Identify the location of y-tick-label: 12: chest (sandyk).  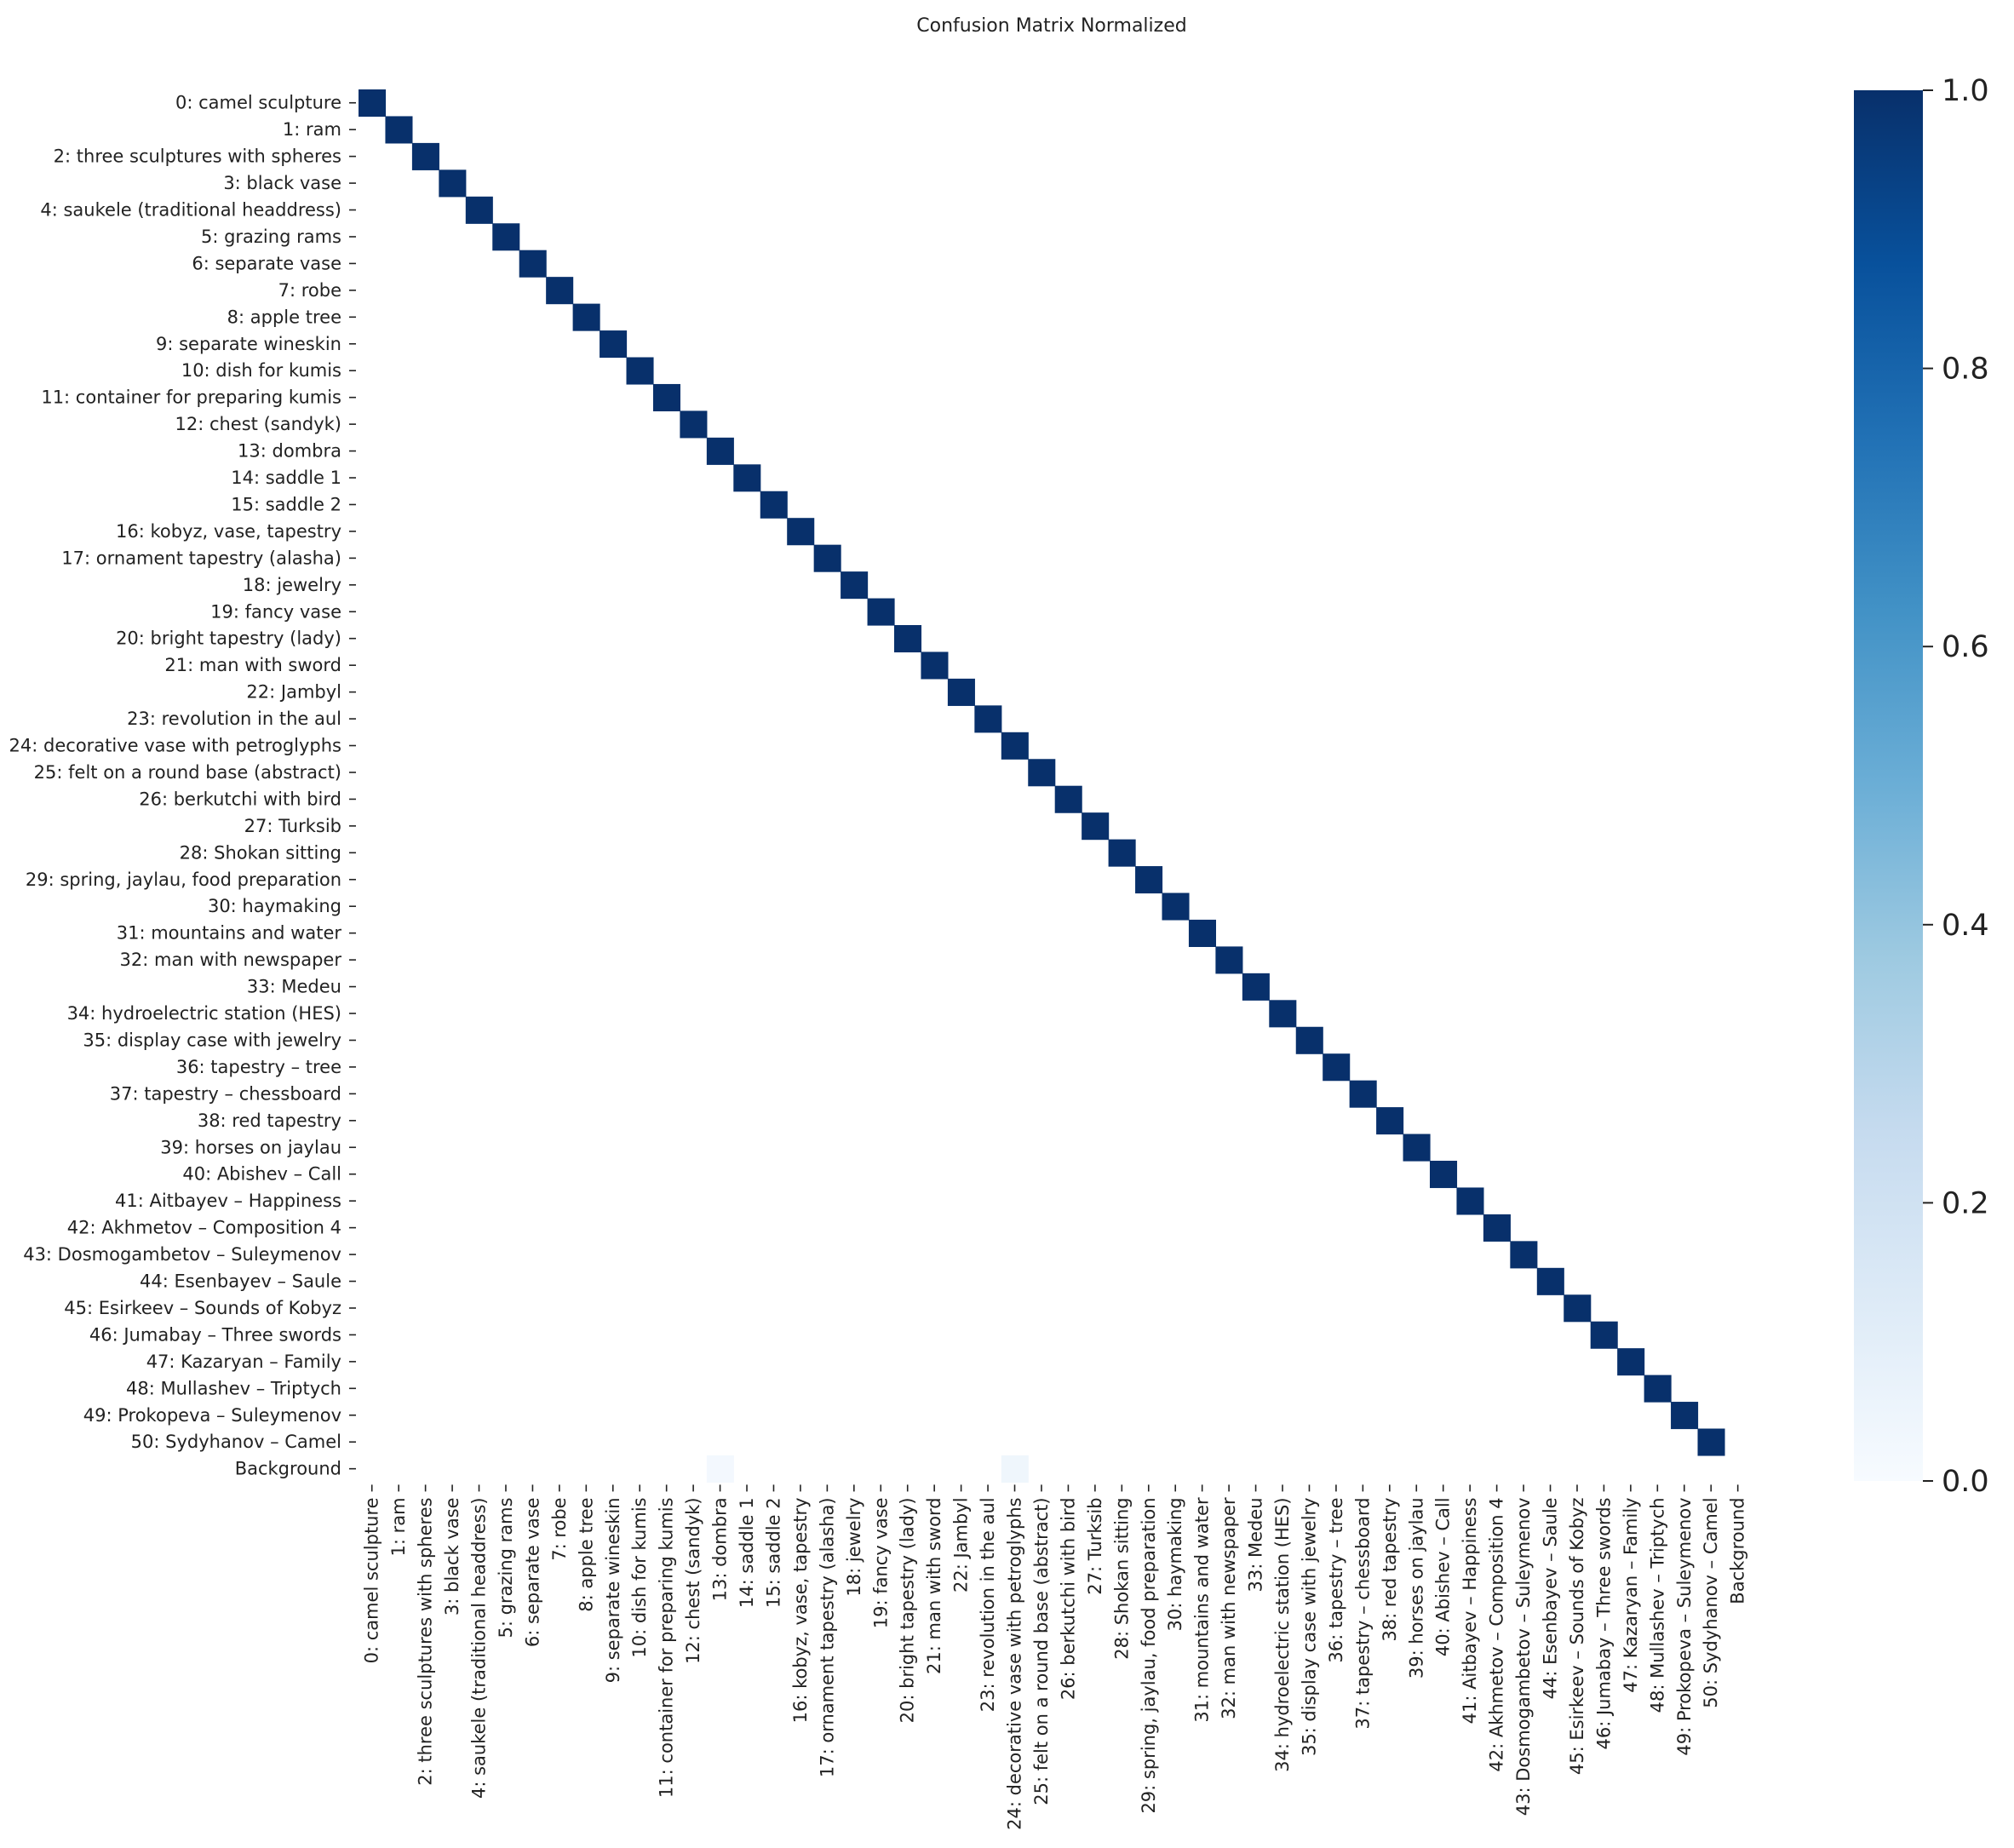
(258, 424).